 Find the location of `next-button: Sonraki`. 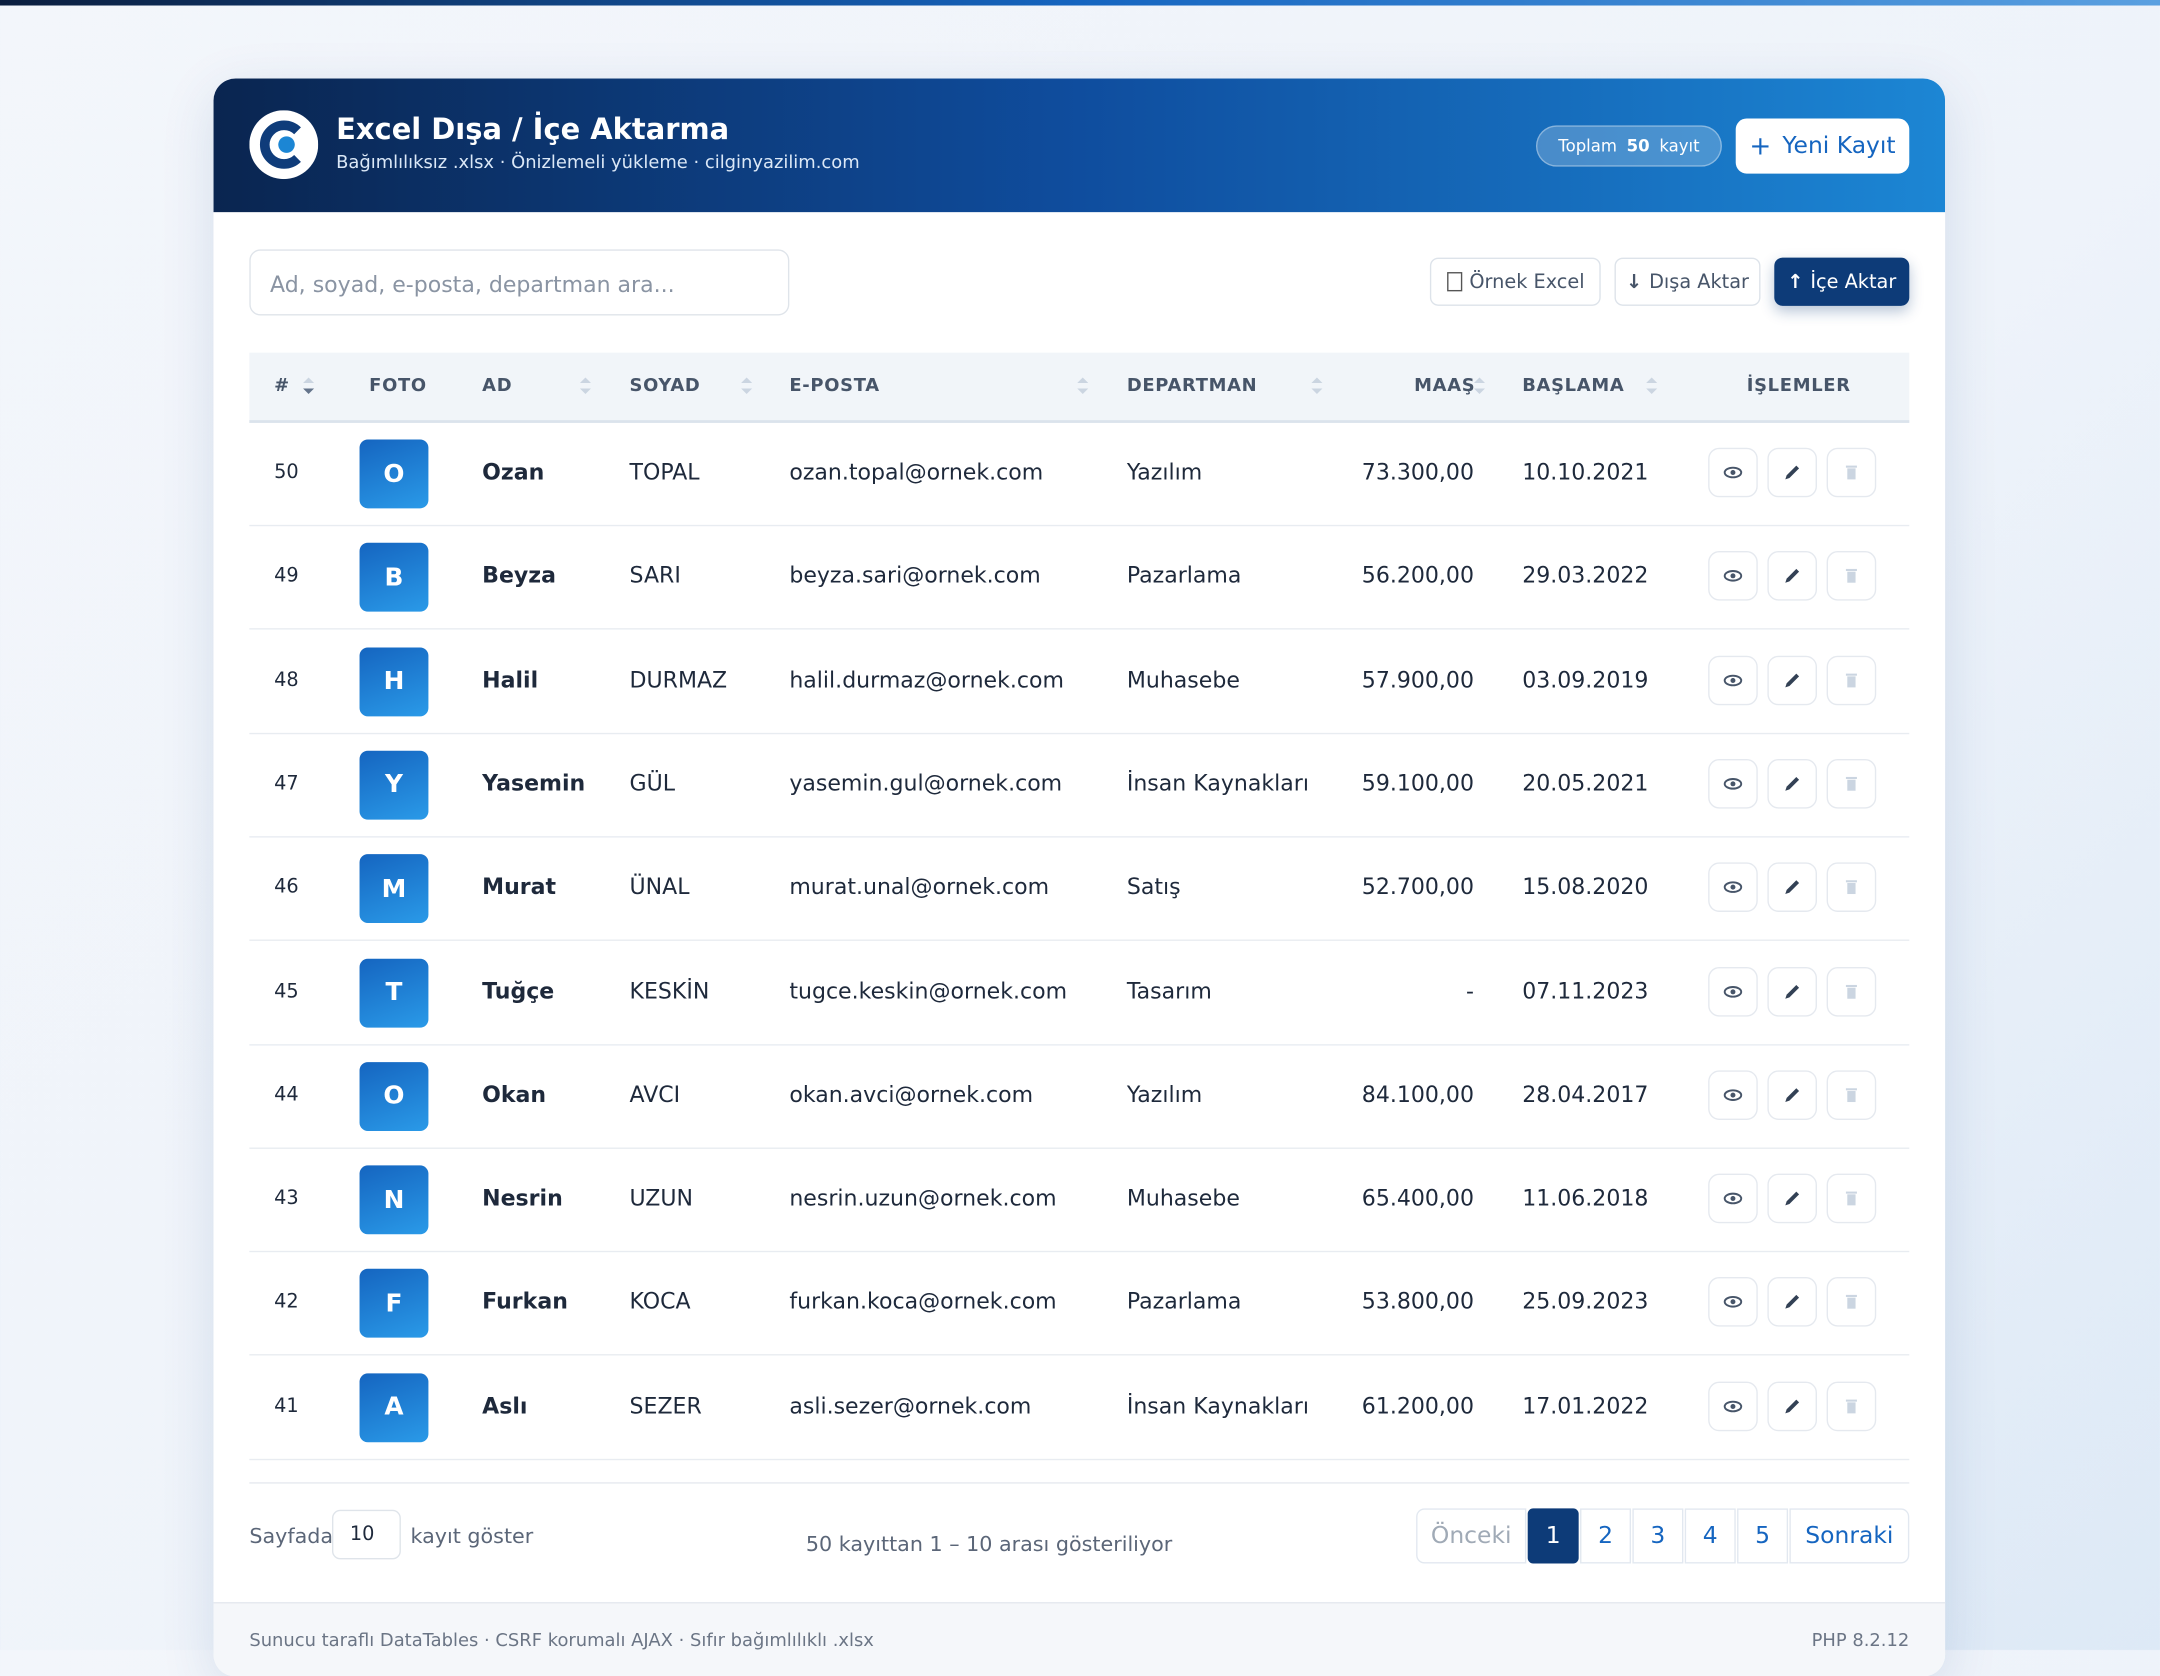

next-button: Sonraki is located at coordinates (1849, 1536).